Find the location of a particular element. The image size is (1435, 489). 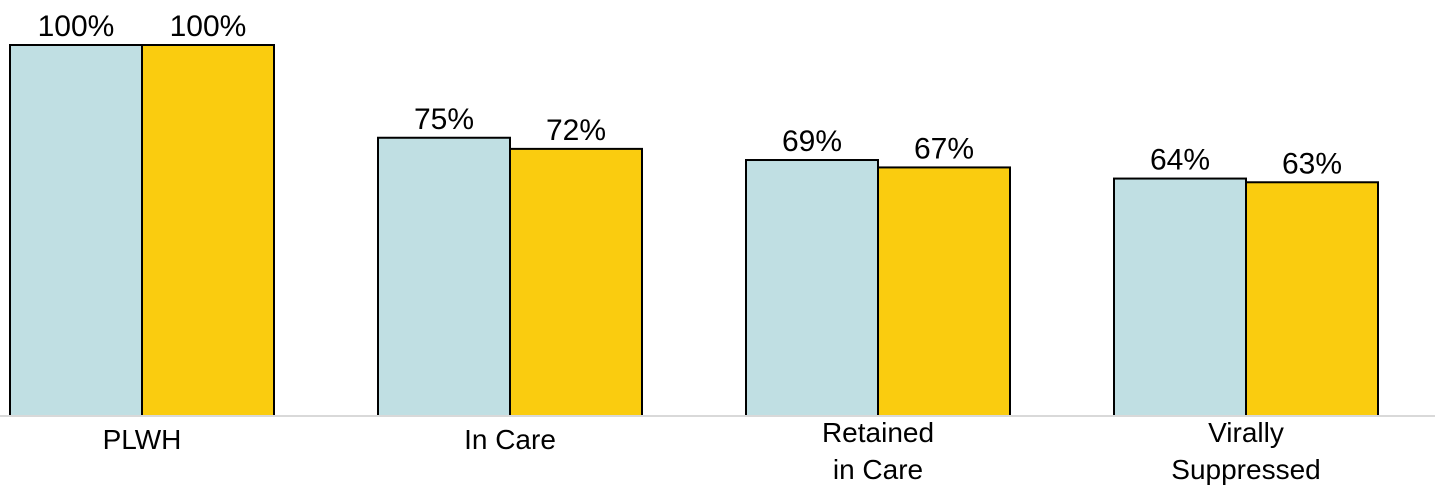

category-label-line: In Care is located at coordinates (510, 439).